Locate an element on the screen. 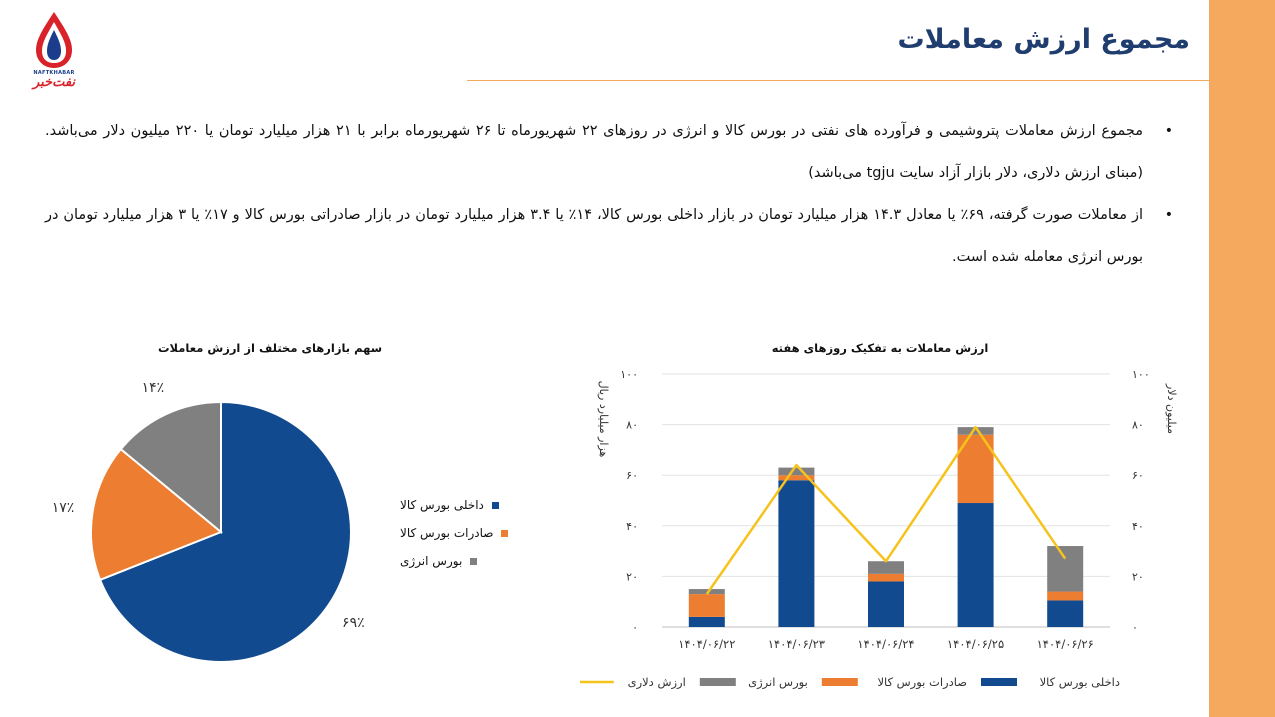 The width and height of the screenshot is (1275, 717). x-tick-label: ۱۴۰۴/۰۶/۲۲ is located at coordinates (706, 644).